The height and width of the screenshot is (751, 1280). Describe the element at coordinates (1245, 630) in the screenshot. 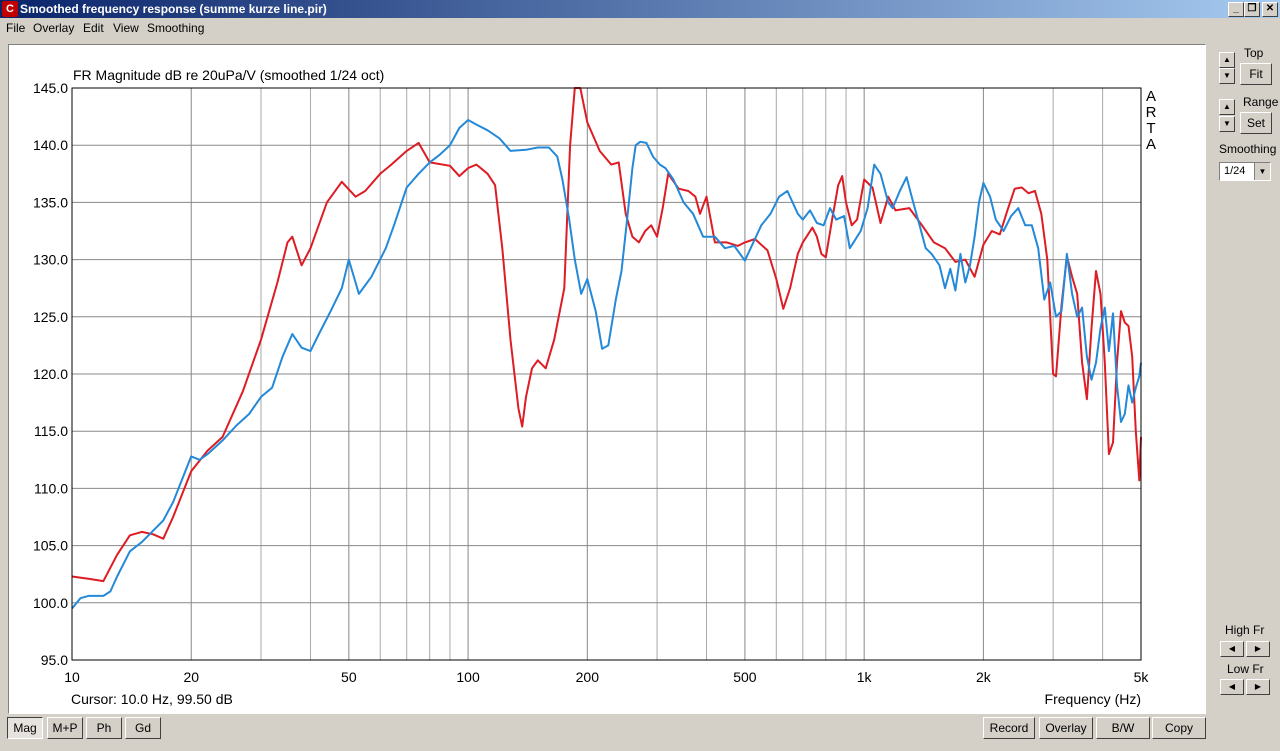

I see `high-fr-label: High Fr` at that location.